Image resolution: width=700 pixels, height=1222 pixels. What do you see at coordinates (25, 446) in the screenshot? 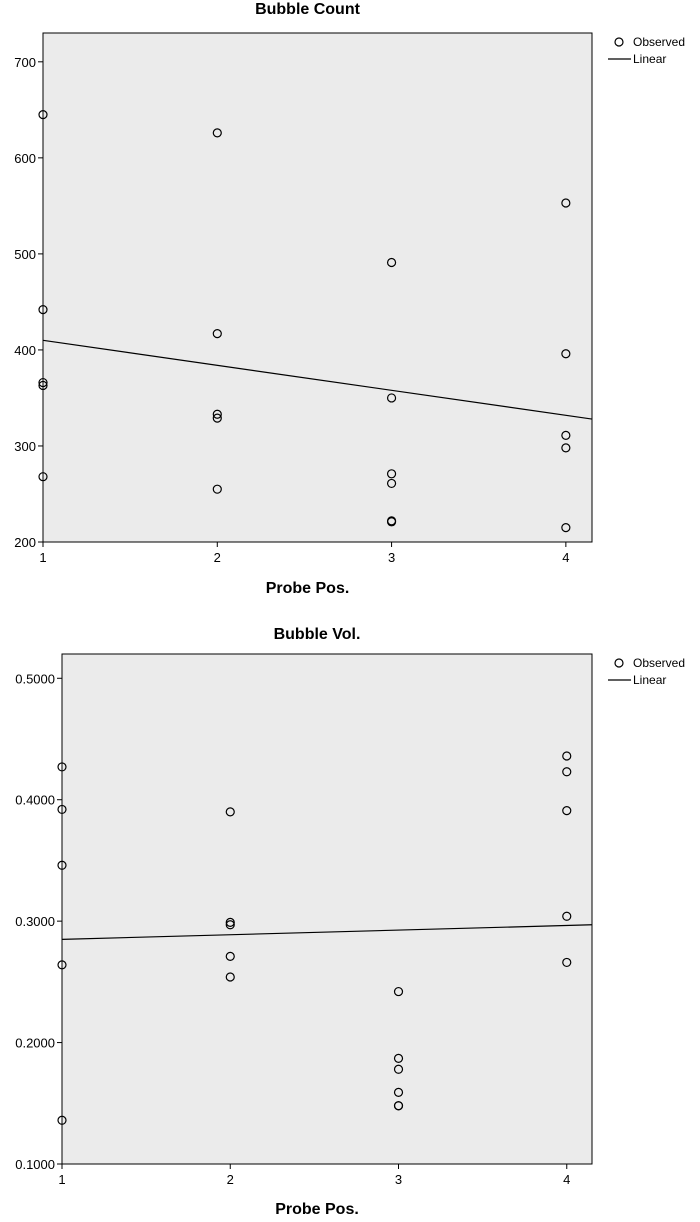
I see `chart-1-y-tick-label: 300` at bounding box center [25, 446].